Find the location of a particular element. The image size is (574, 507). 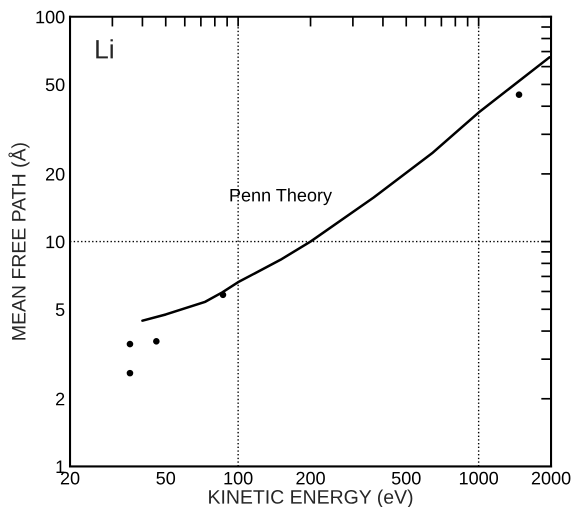

y-tick-label: 50 is located at coordinates (55, 85).